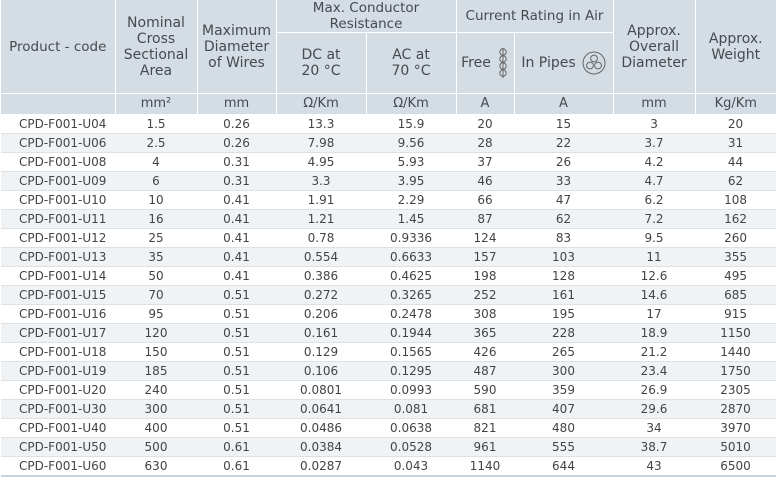 This screenshot has width=777, height=477. I want to click on cell-weight: 2305, so click(736, 390).